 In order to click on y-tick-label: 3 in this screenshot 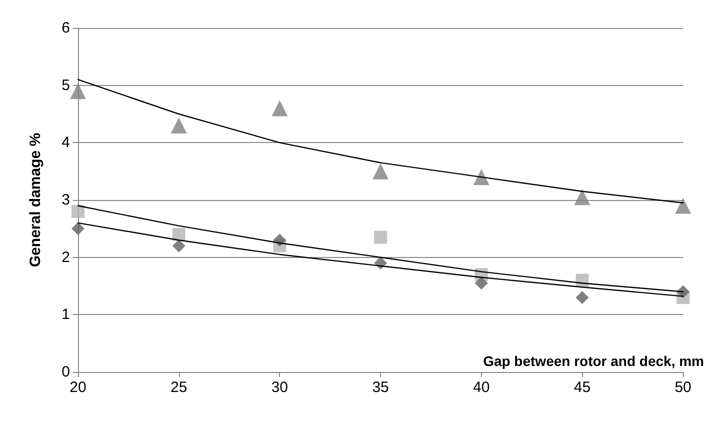, I will do `click(66, 200)`.